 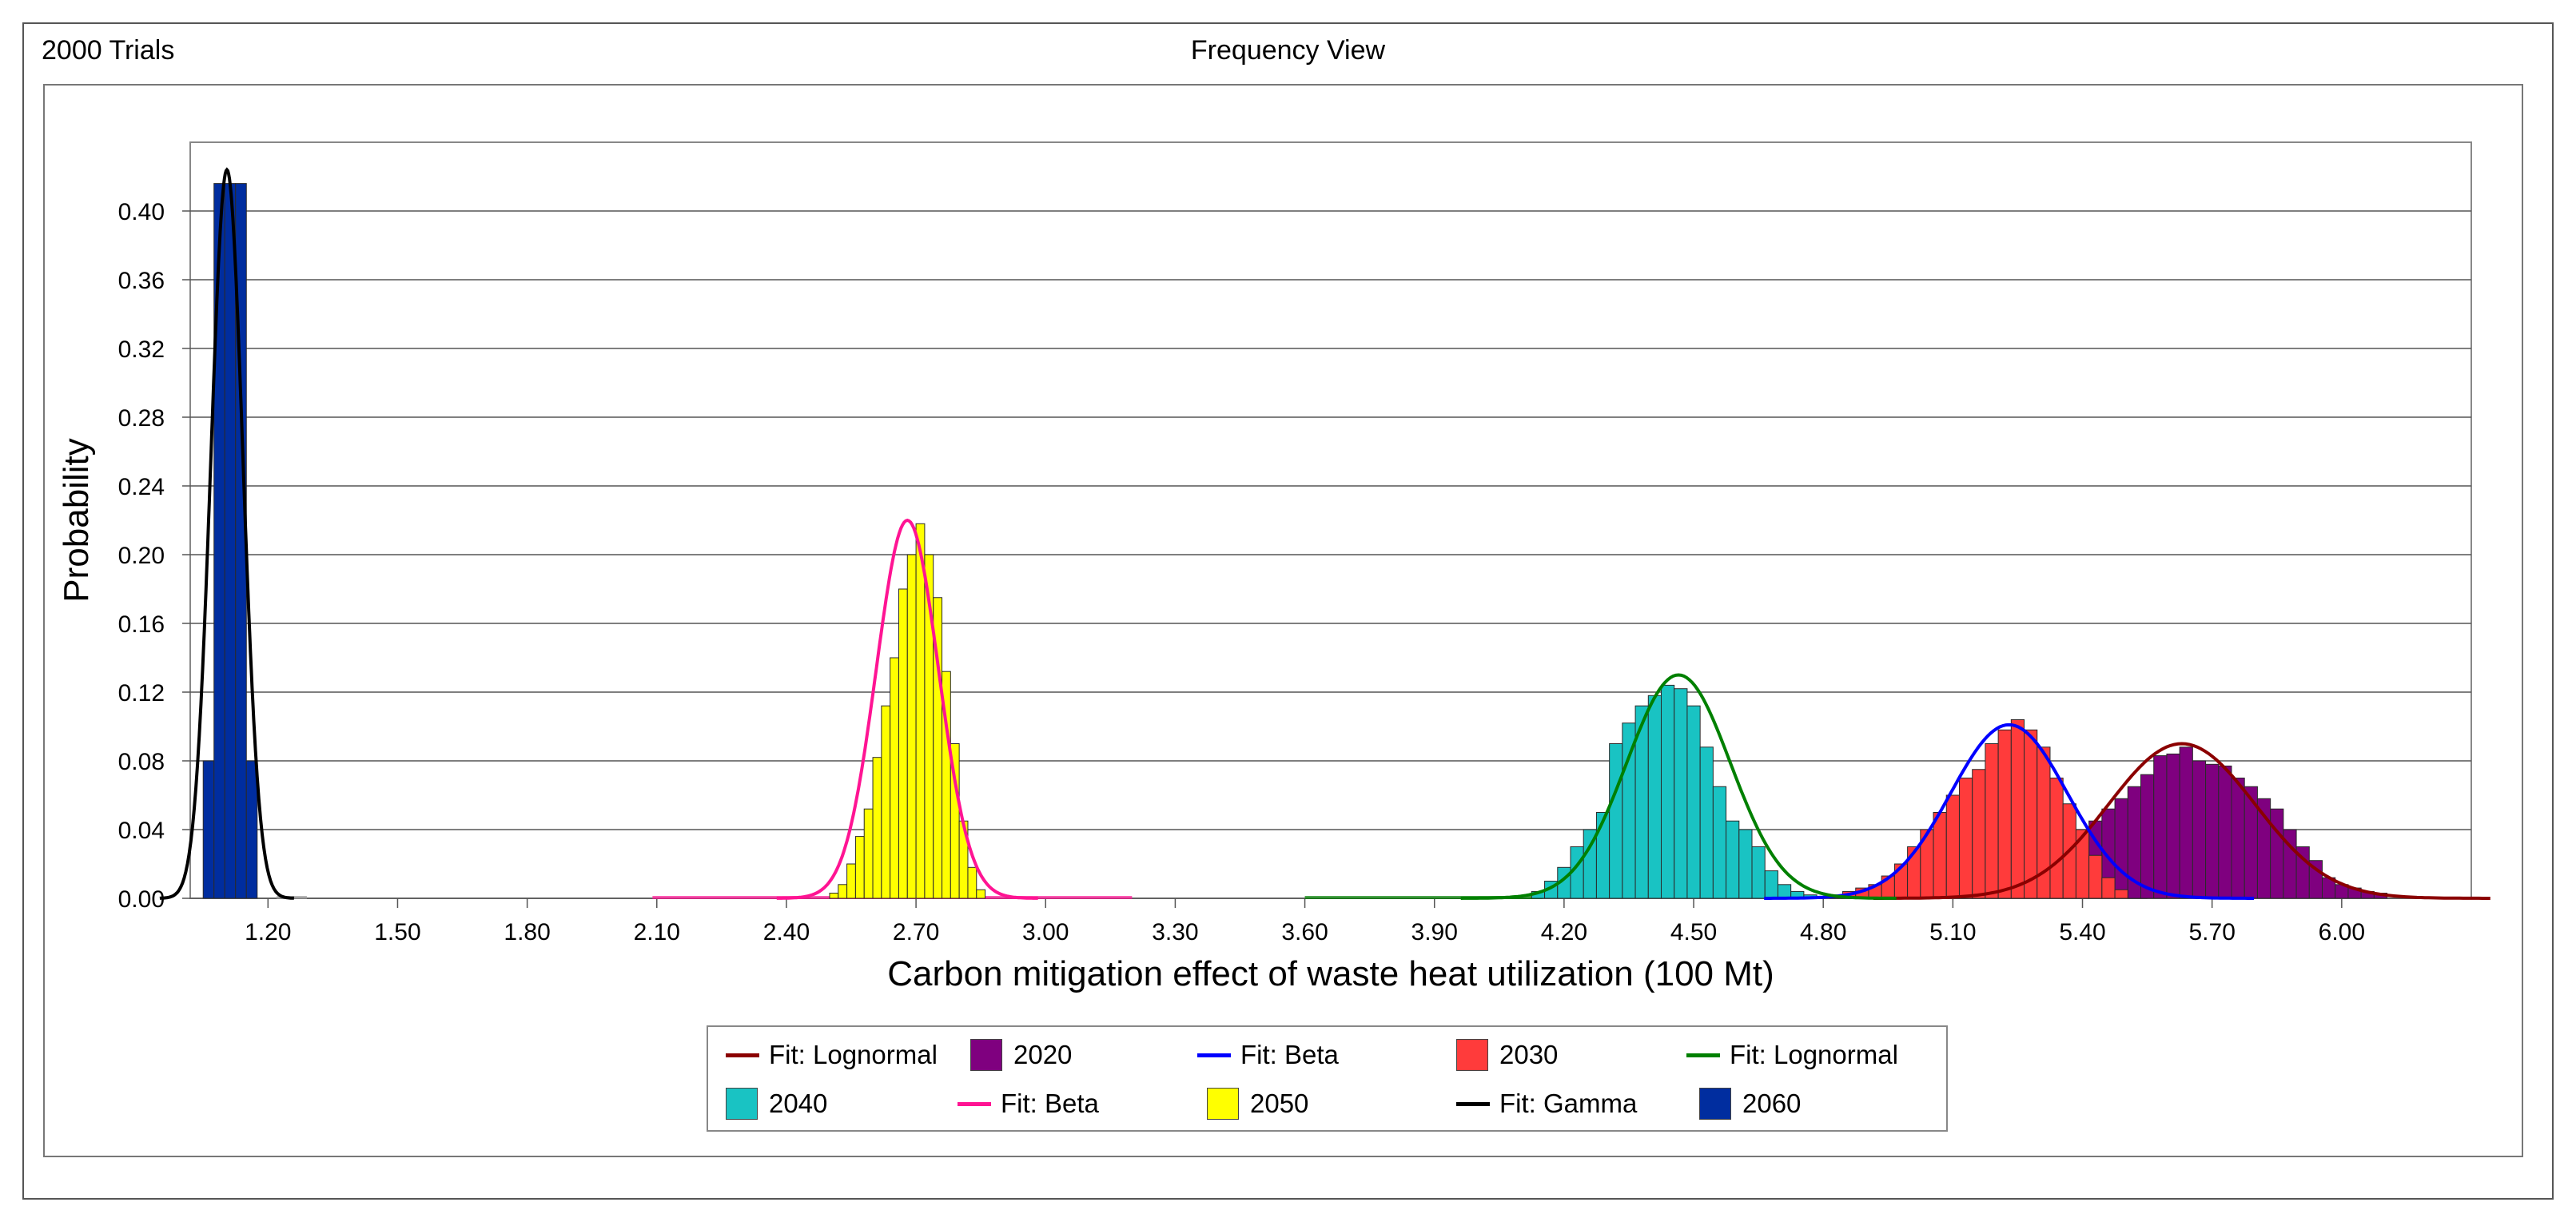 I want to click on x-tick-label: 4.20, so click(x=1564, y=932).